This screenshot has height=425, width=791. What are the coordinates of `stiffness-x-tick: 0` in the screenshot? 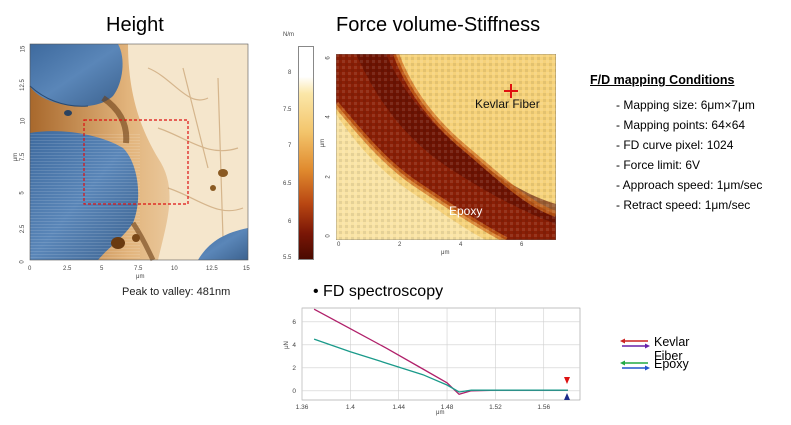 It's located at (339, 245).